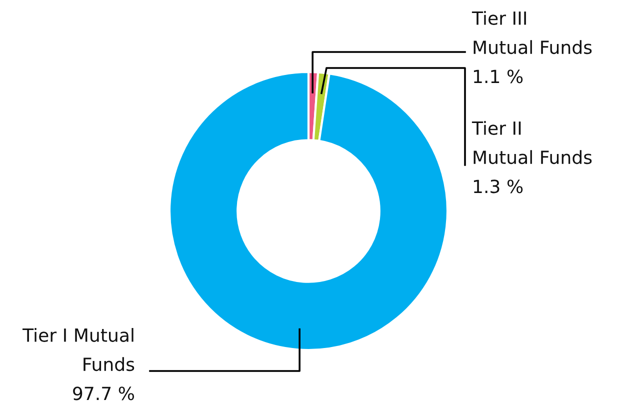 This screenshot has height=419, width=617. Describe the element at coordinates (103, 393) in the screenshot. I see `data-label: 97.7 %` at that location.